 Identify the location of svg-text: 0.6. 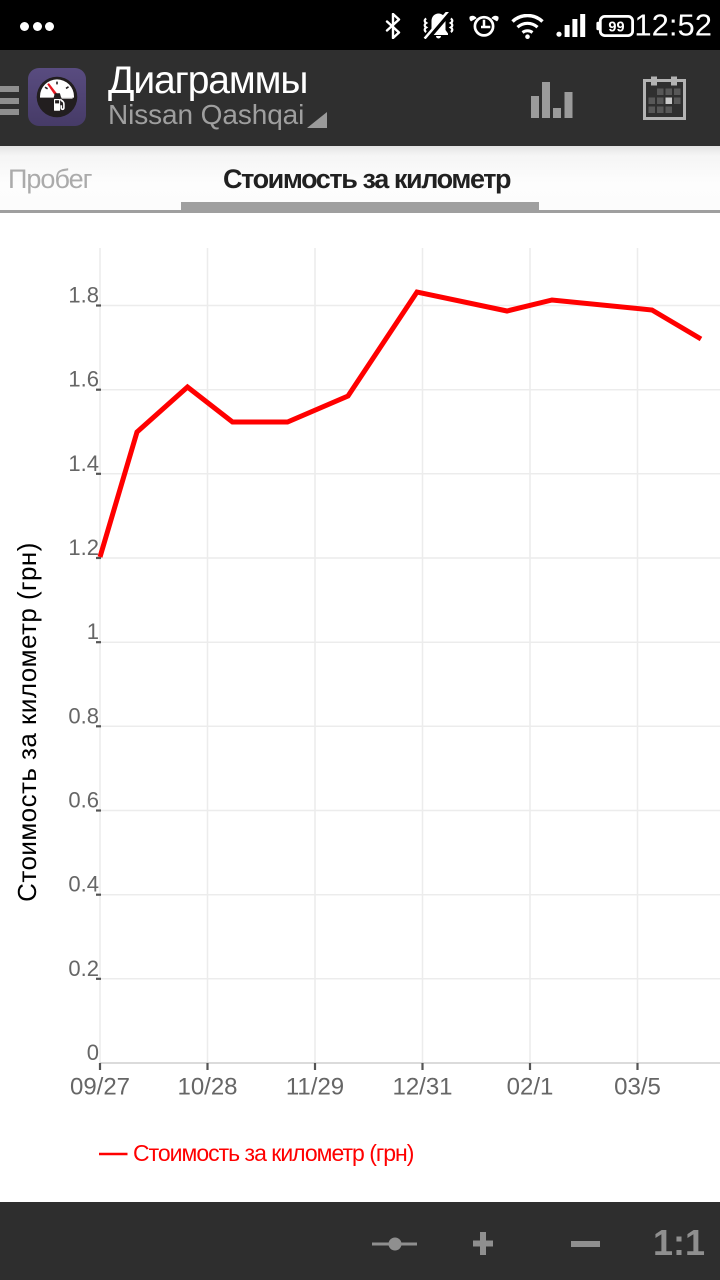
(83, 800).